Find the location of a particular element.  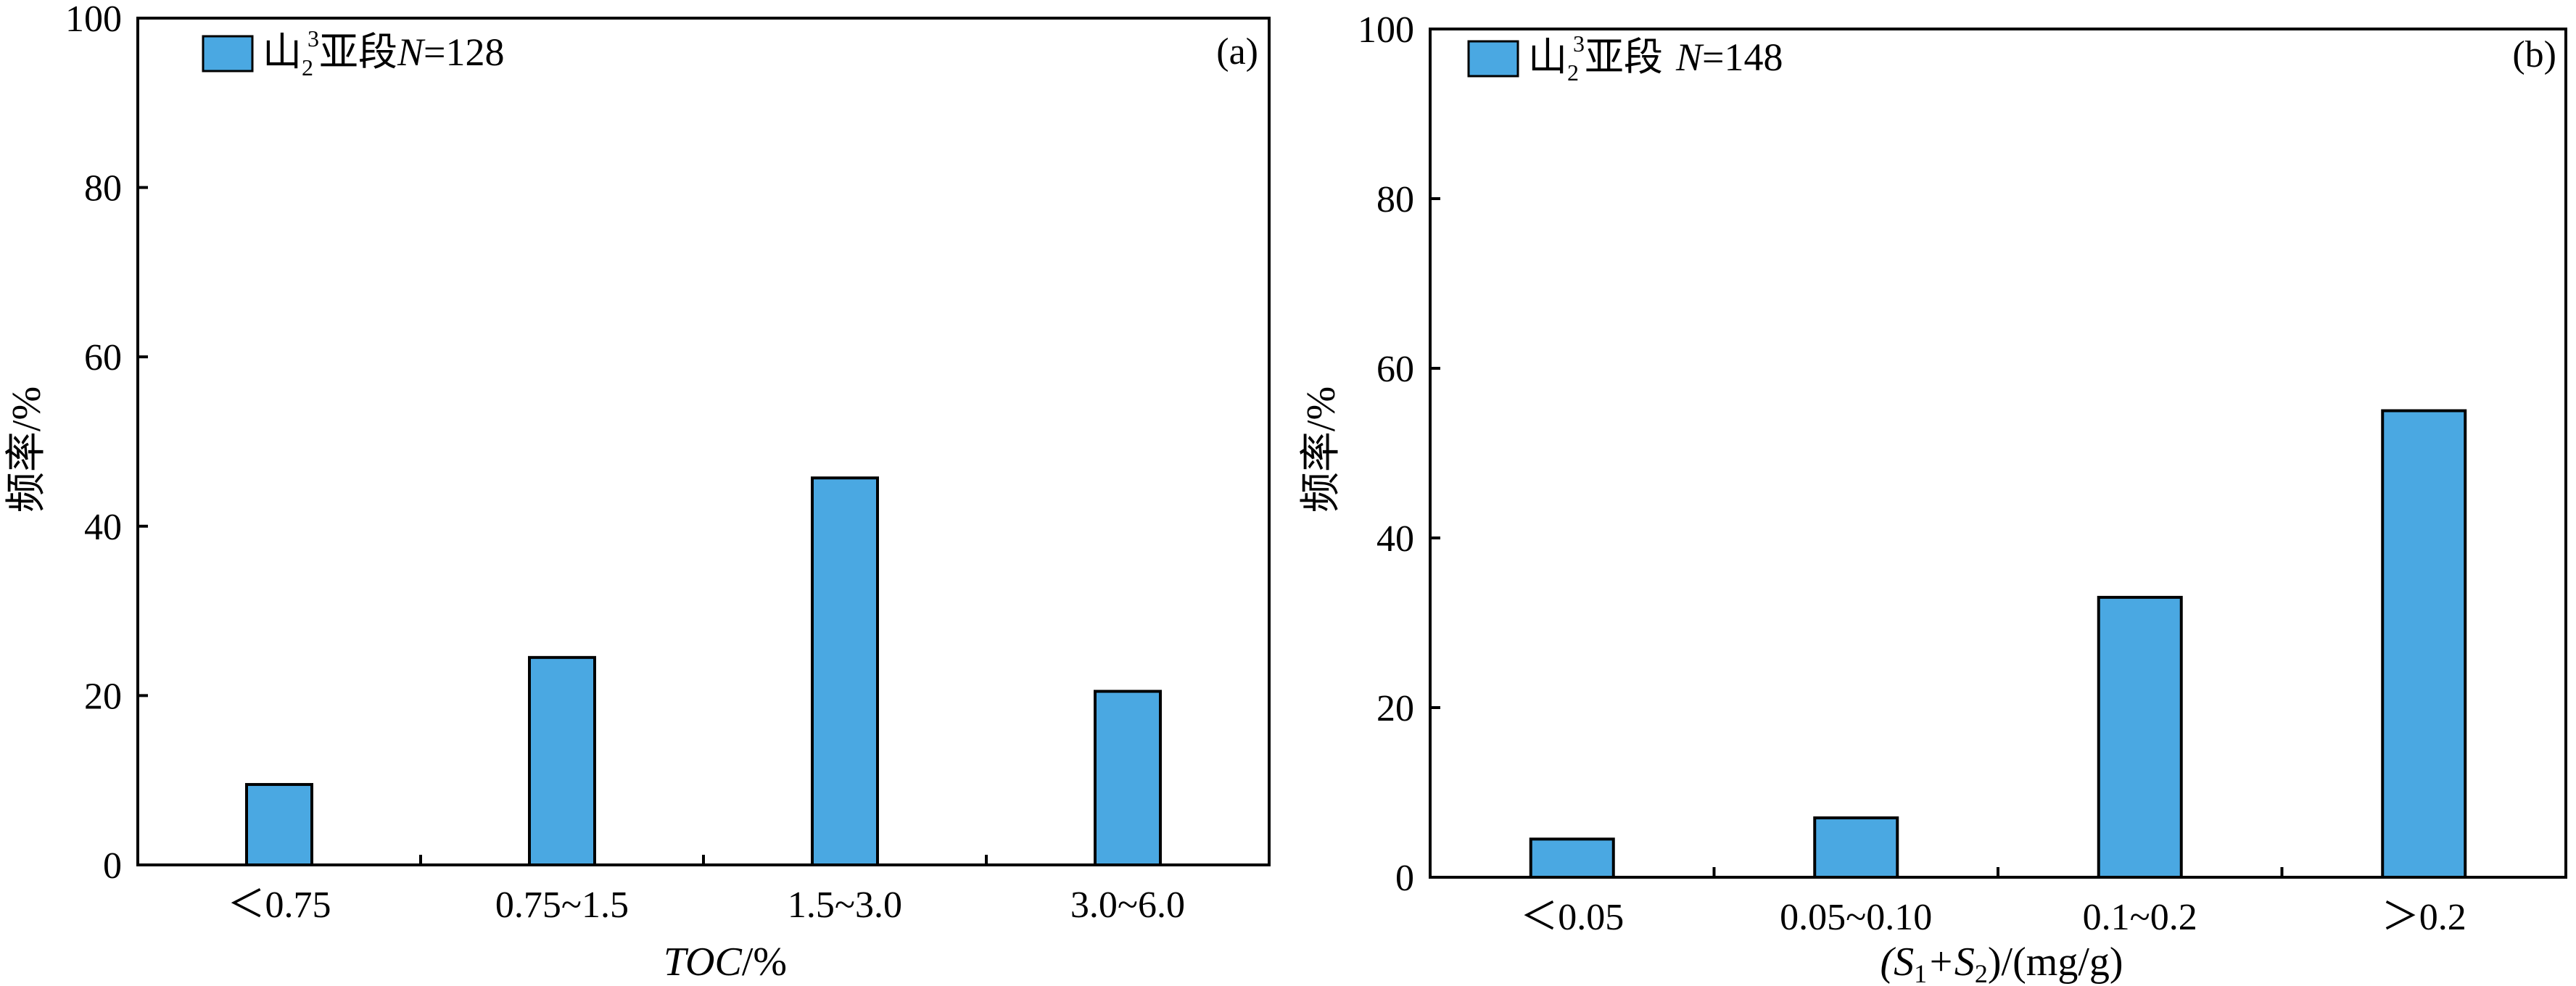

x-tick-label: 1.5~3.0 is located at coordinates (845, 905).